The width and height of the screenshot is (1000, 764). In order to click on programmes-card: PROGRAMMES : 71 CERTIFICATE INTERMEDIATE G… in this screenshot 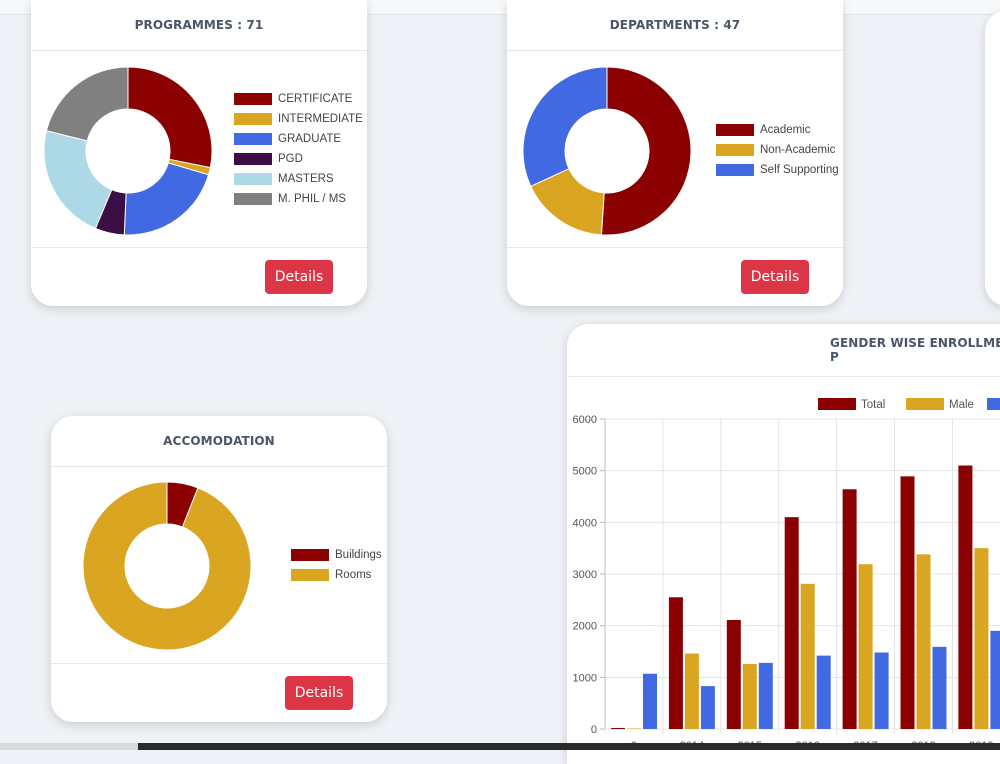, I will do `click(199, 153)`.